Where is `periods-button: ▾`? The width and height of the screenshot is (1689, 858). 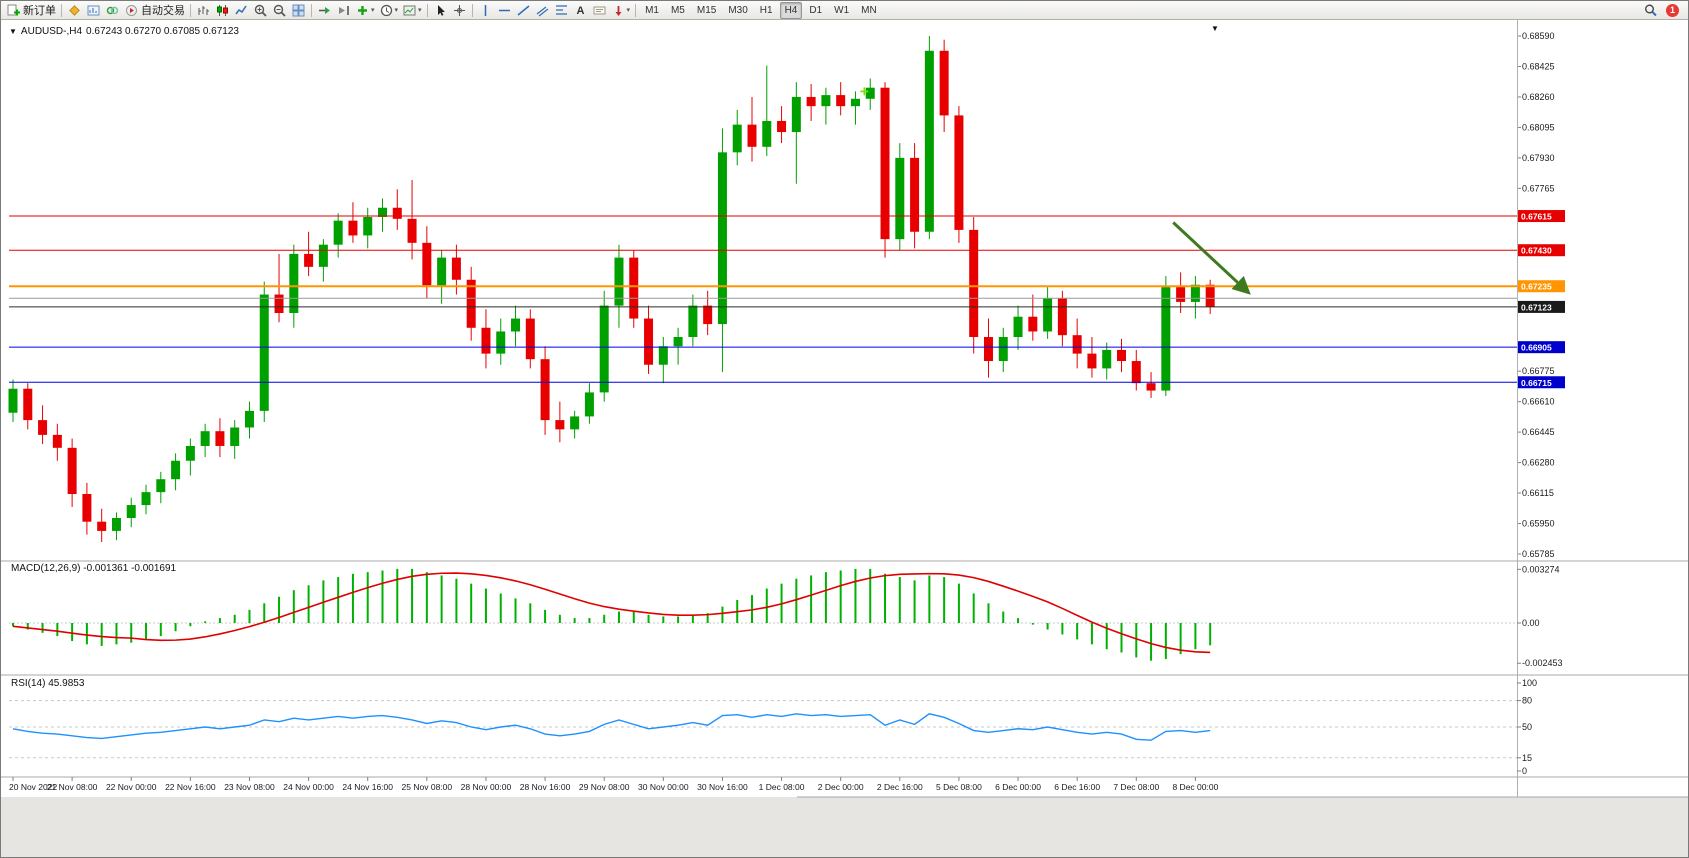 periods-button: ▾ is located at coordinates (389, 10).